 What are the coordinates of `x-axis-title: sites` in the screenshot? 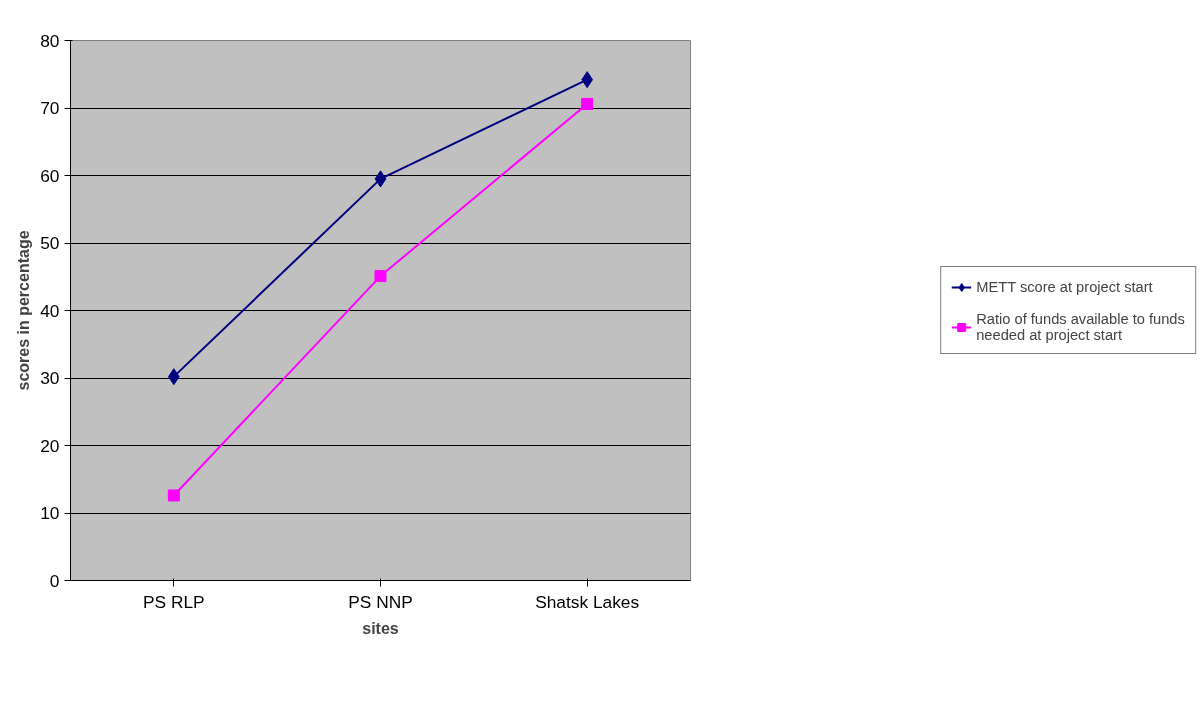 It's located at (380, 628).